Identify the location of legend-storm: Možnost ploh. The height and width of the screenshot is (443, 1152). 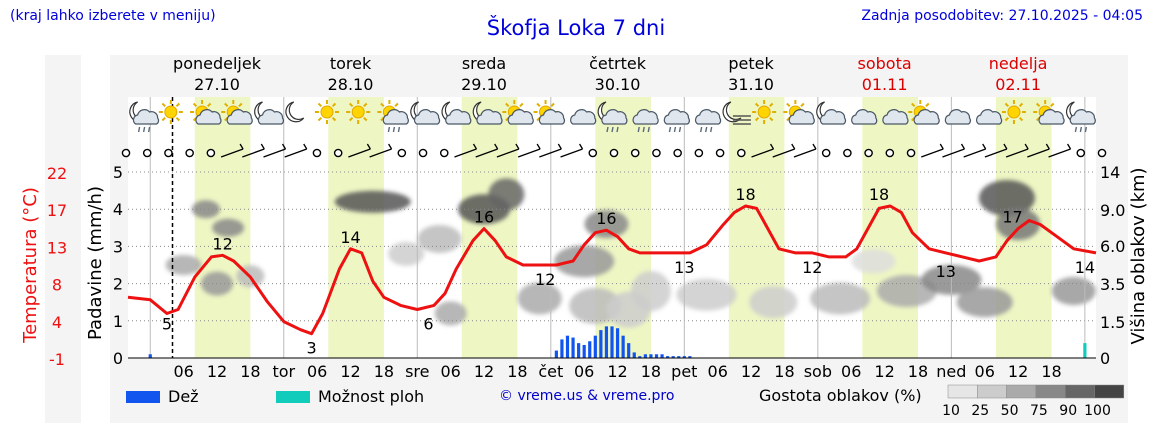
(350, 396).